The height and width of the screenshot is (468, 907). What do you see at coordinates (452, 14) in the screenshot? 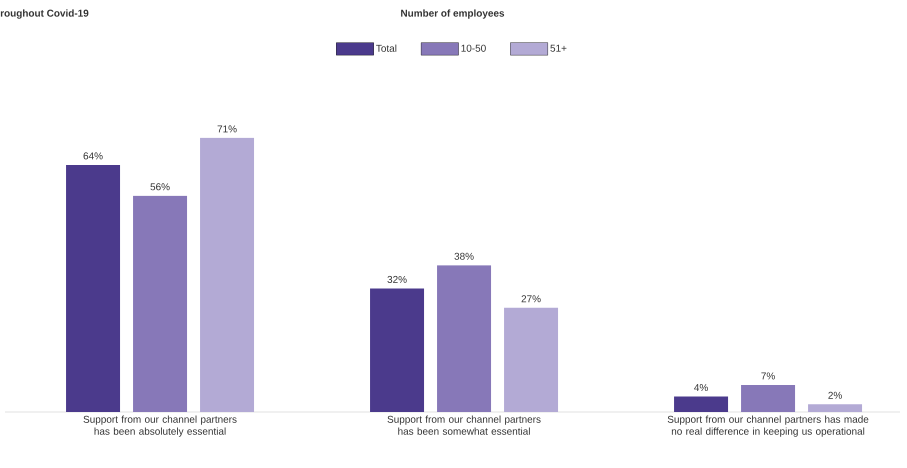
I see `legend-title: Number of employees` at bounding box center [452, 14].